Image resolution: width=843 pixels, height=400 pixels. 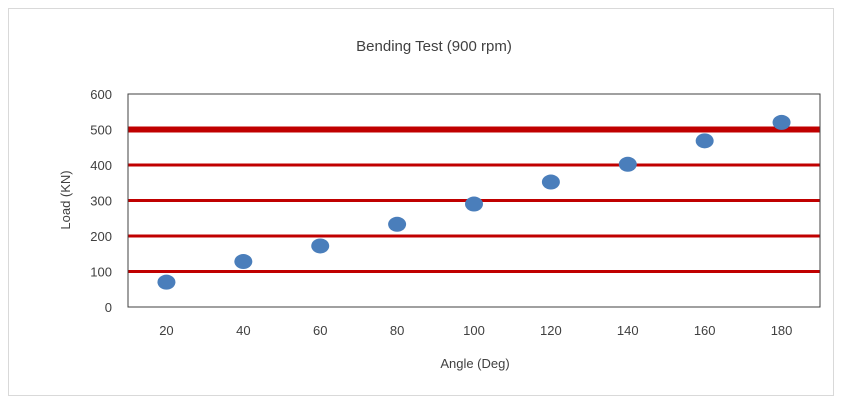 What do you see at coordinates (101, 165) in the screenshot?
I see `y-tick-label: 400` at bounding box center [101, 165].